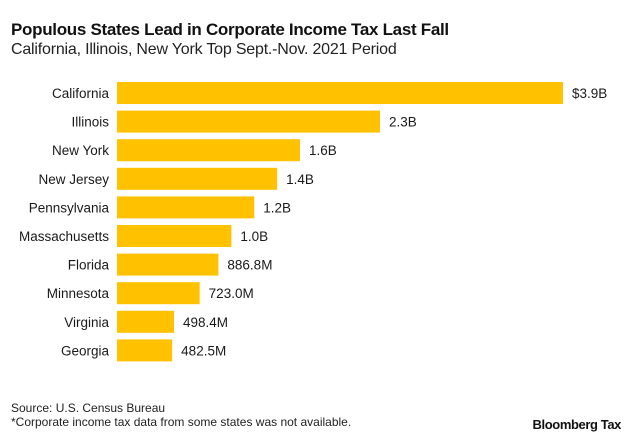 The width and height of the screenshot is (633, 441). I want to click on data-label: 723.0M, so click(231, 293).